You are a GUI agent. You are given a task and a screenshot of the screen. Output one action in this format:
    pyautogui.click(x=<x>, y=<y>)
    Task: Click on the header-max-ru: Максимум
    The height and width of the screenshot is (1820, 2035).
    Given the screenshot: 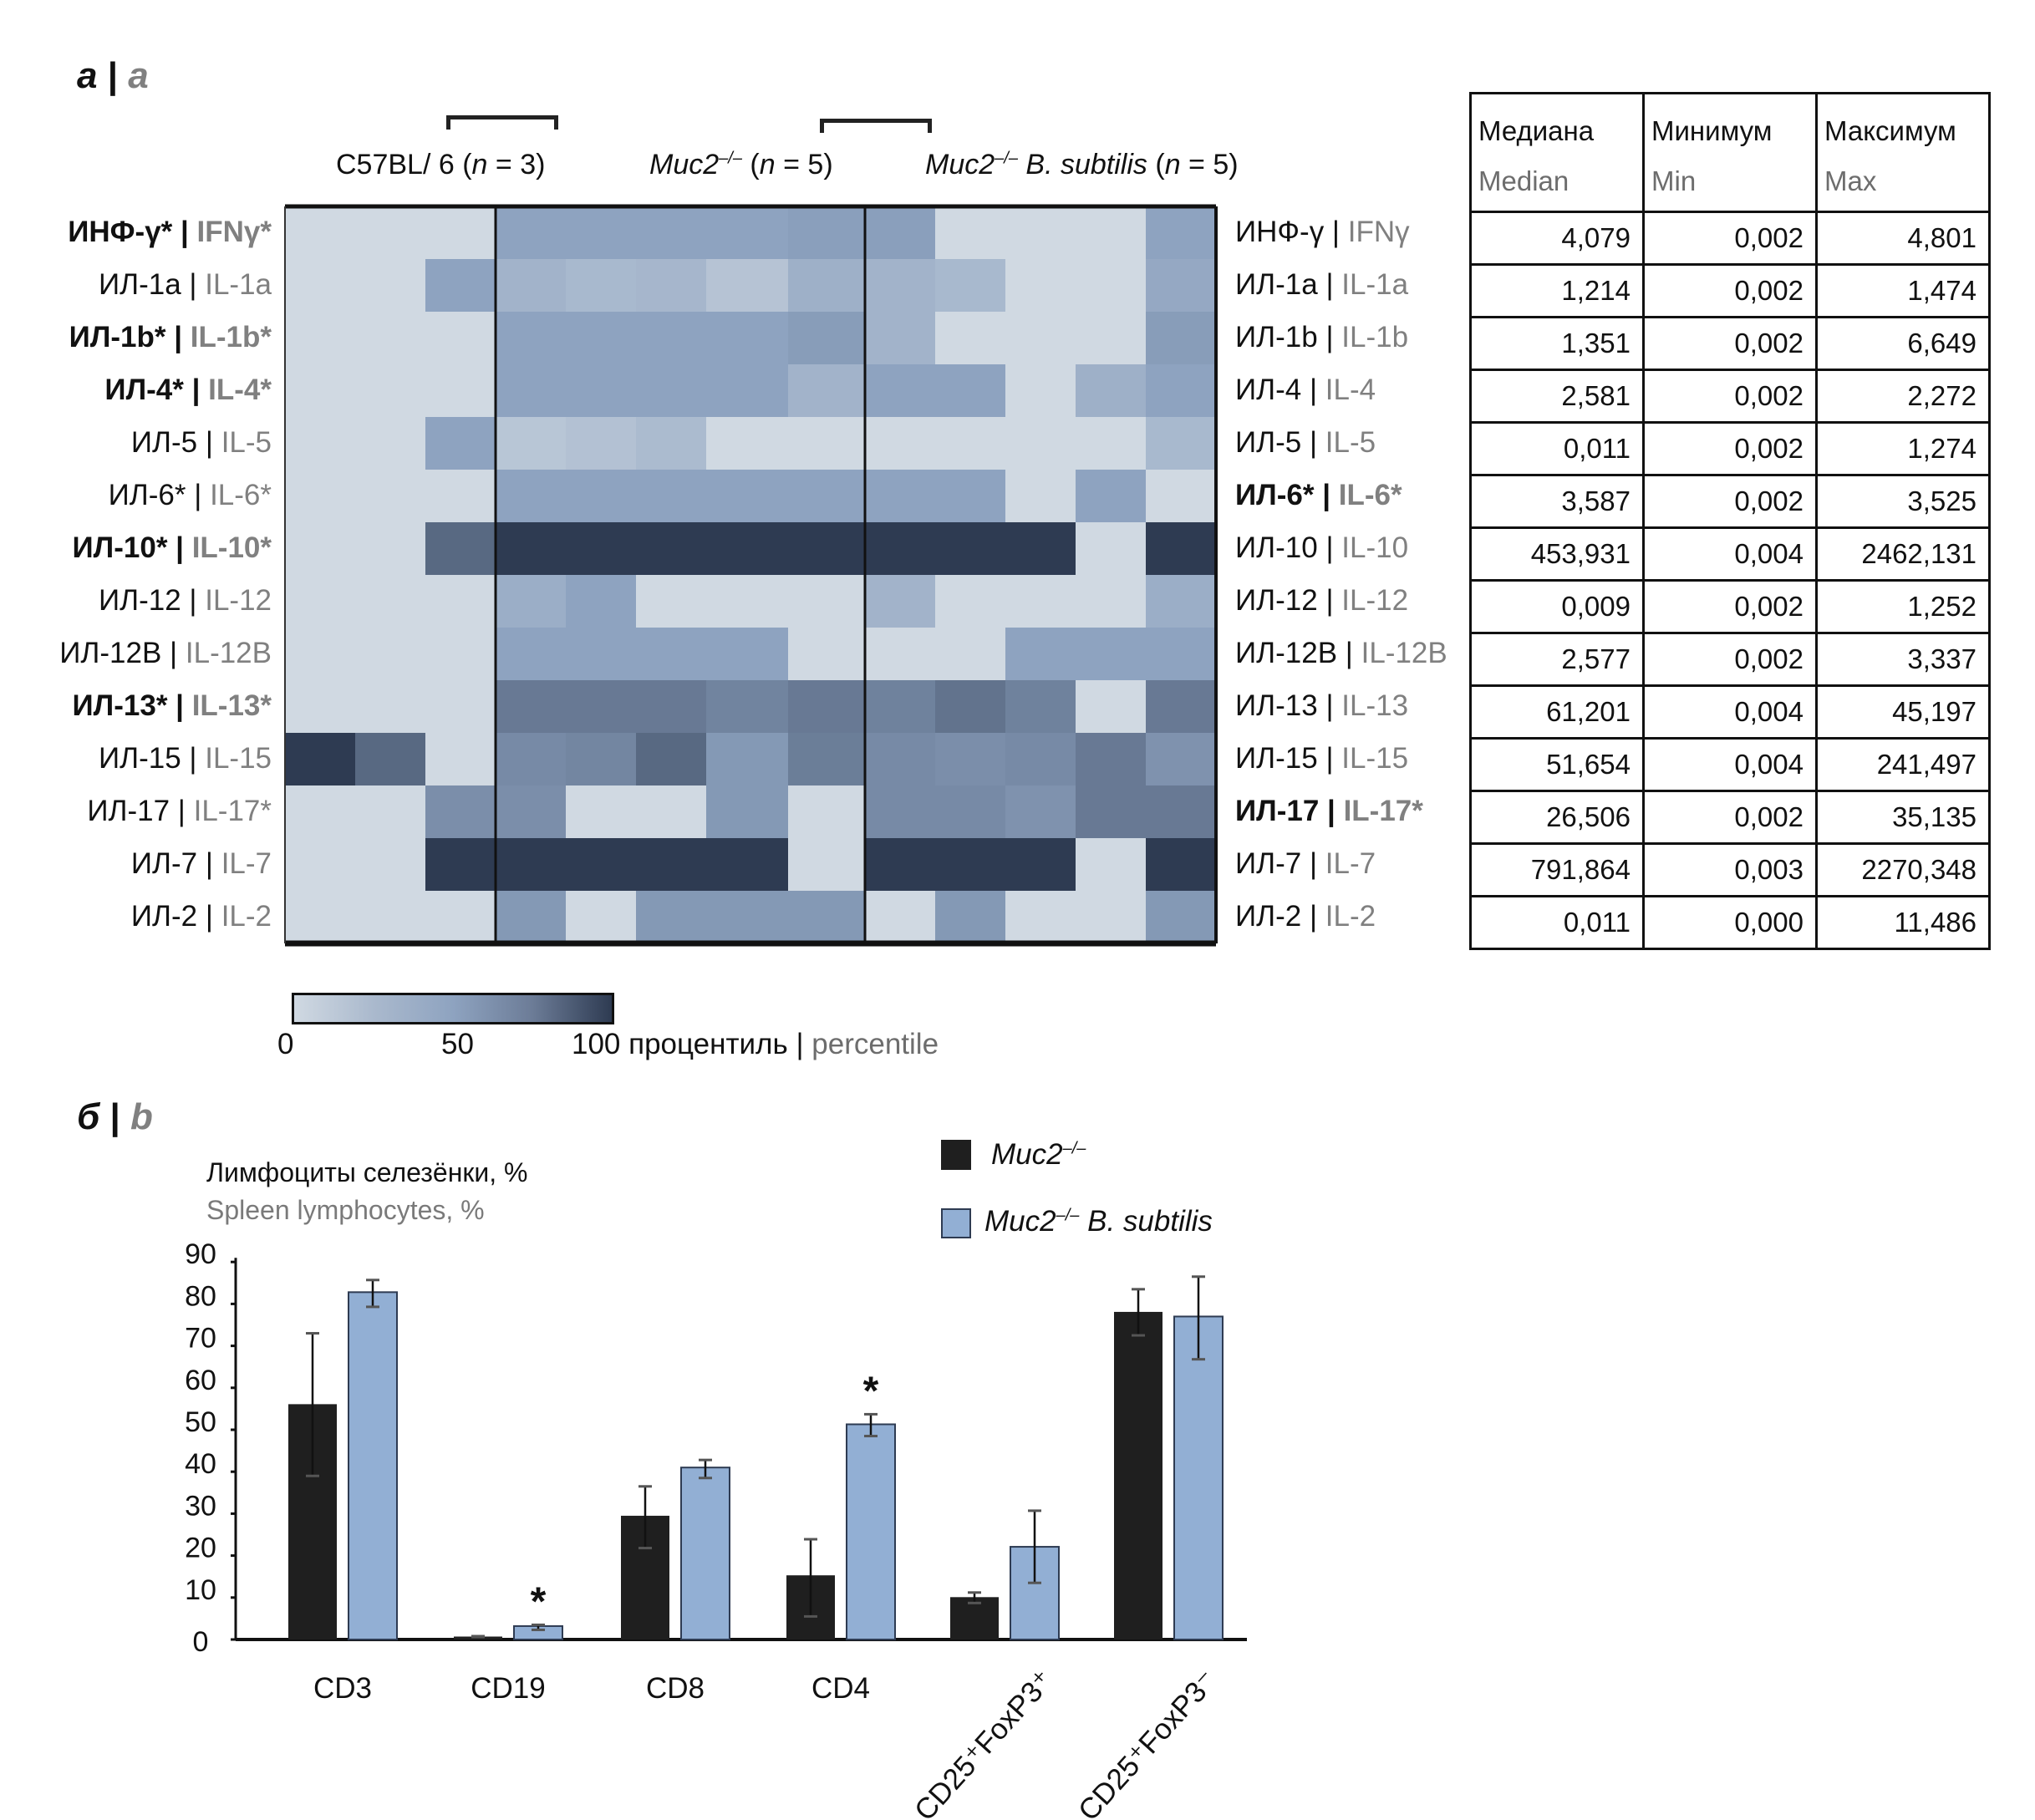 What is the action you would take?
    pyautogui.click(x=1890, y=130)
    